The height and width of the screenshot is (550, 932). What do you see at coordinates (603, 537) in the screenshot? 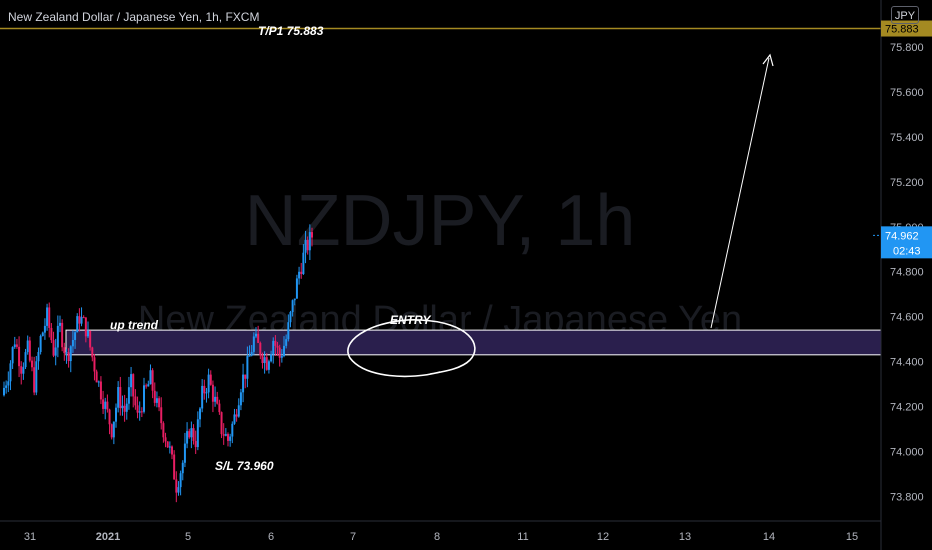
I see `x-tick-label: 12` at bounding box center [603, 537].